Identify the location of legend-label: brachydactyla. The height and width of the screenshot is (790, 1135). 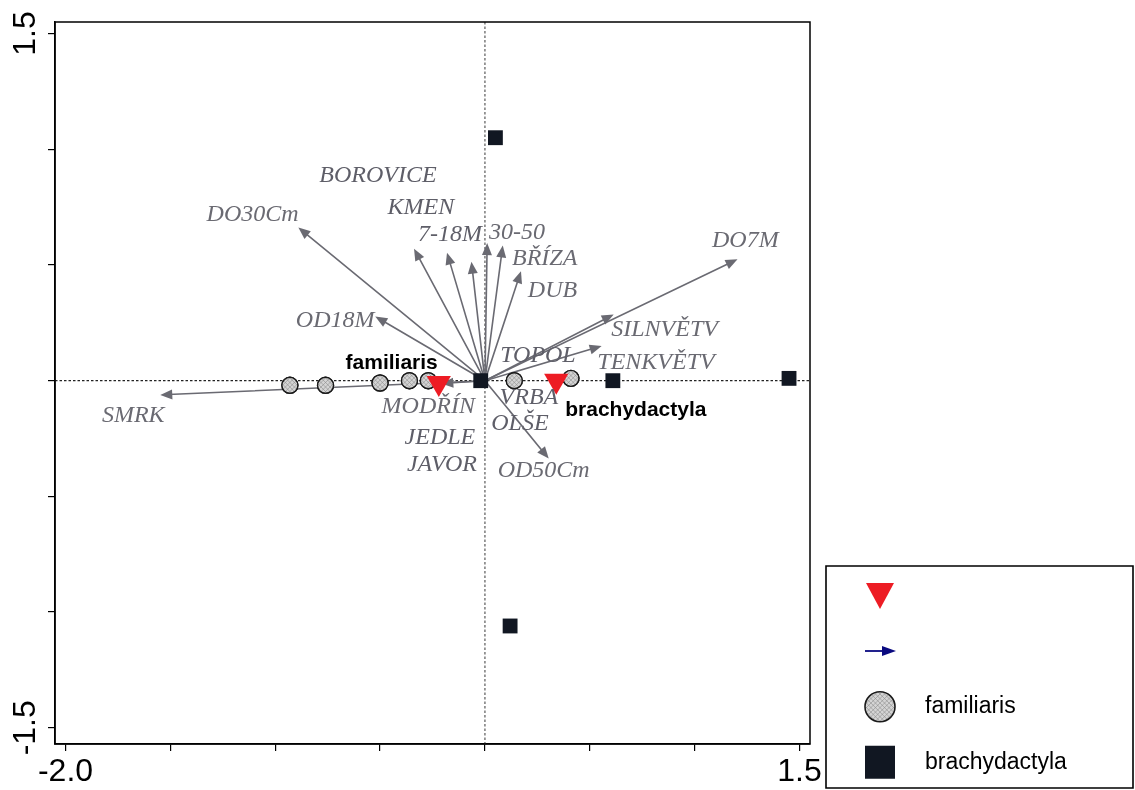
(996, 760).